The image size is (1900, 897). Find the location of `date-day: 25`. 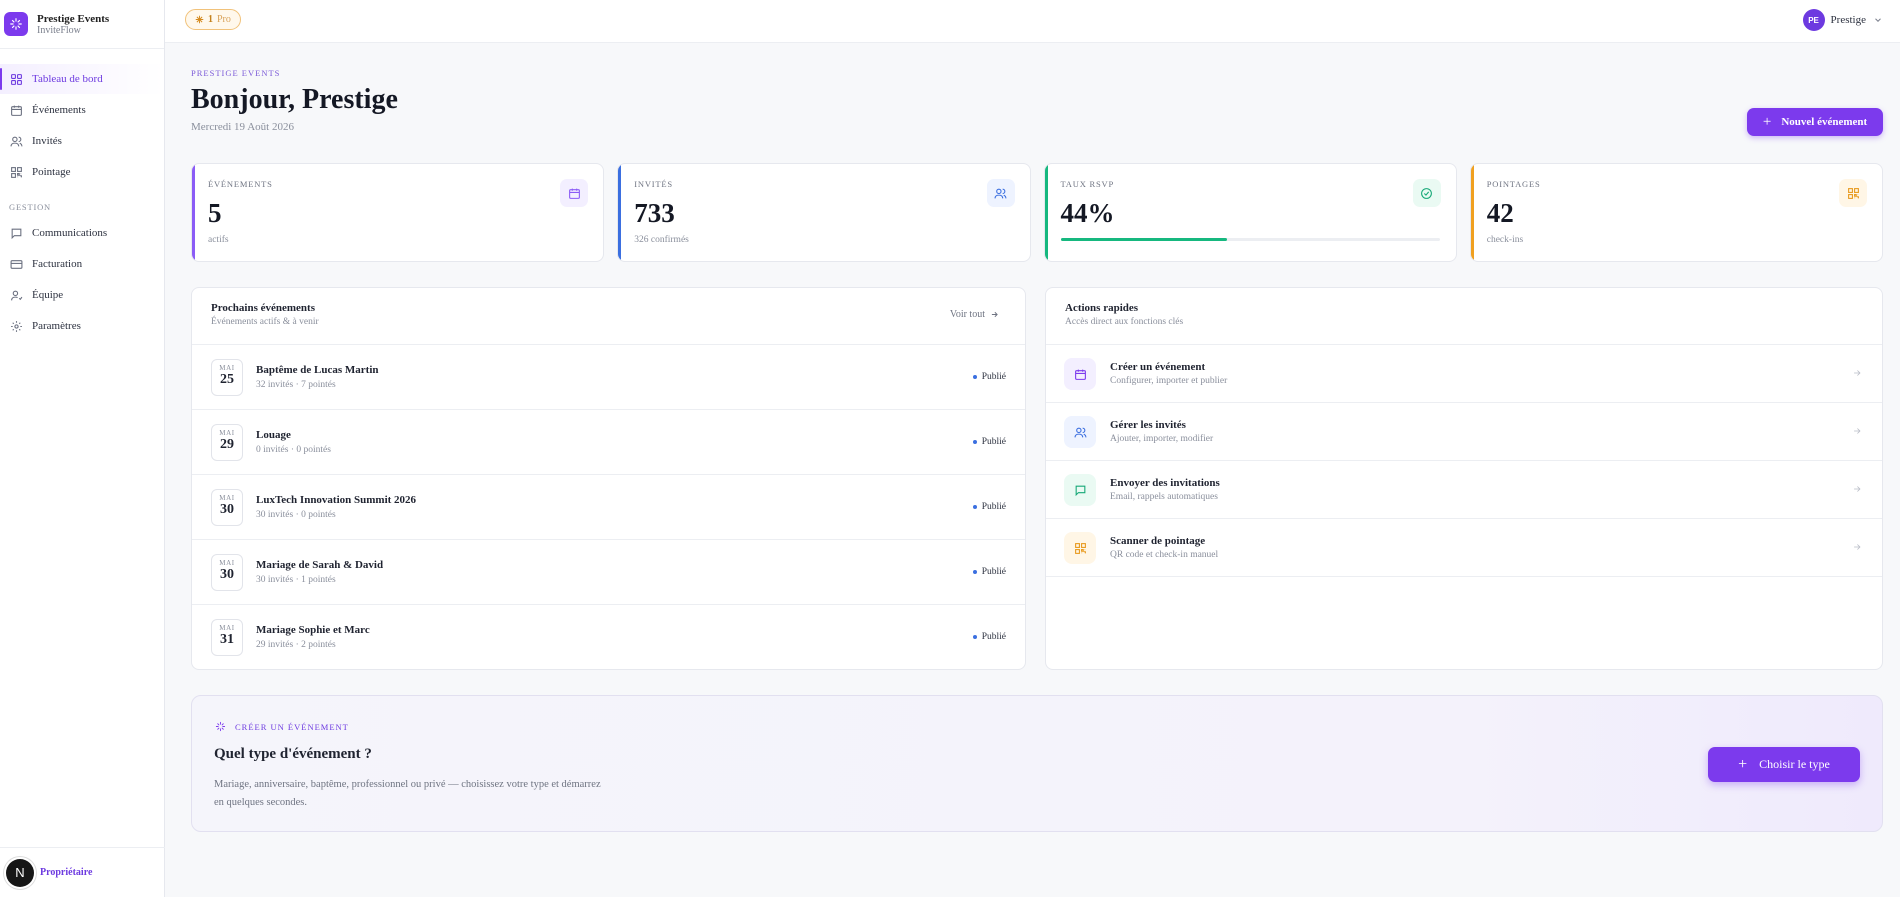

date-day: 25 is located at coordinates (227, 379).